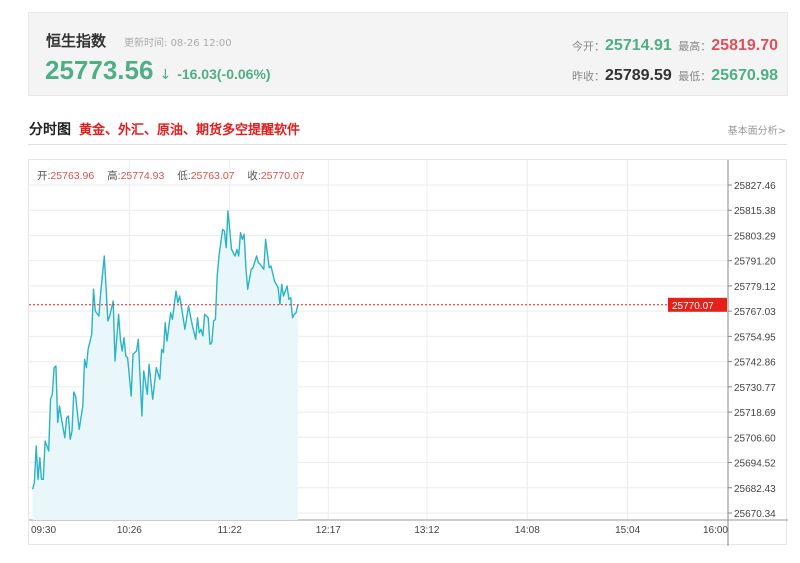  What do you see at coordinates (76, 41) in the screenshot?
I see `index-name: 恒生指数` at bounding box center [76, 41].